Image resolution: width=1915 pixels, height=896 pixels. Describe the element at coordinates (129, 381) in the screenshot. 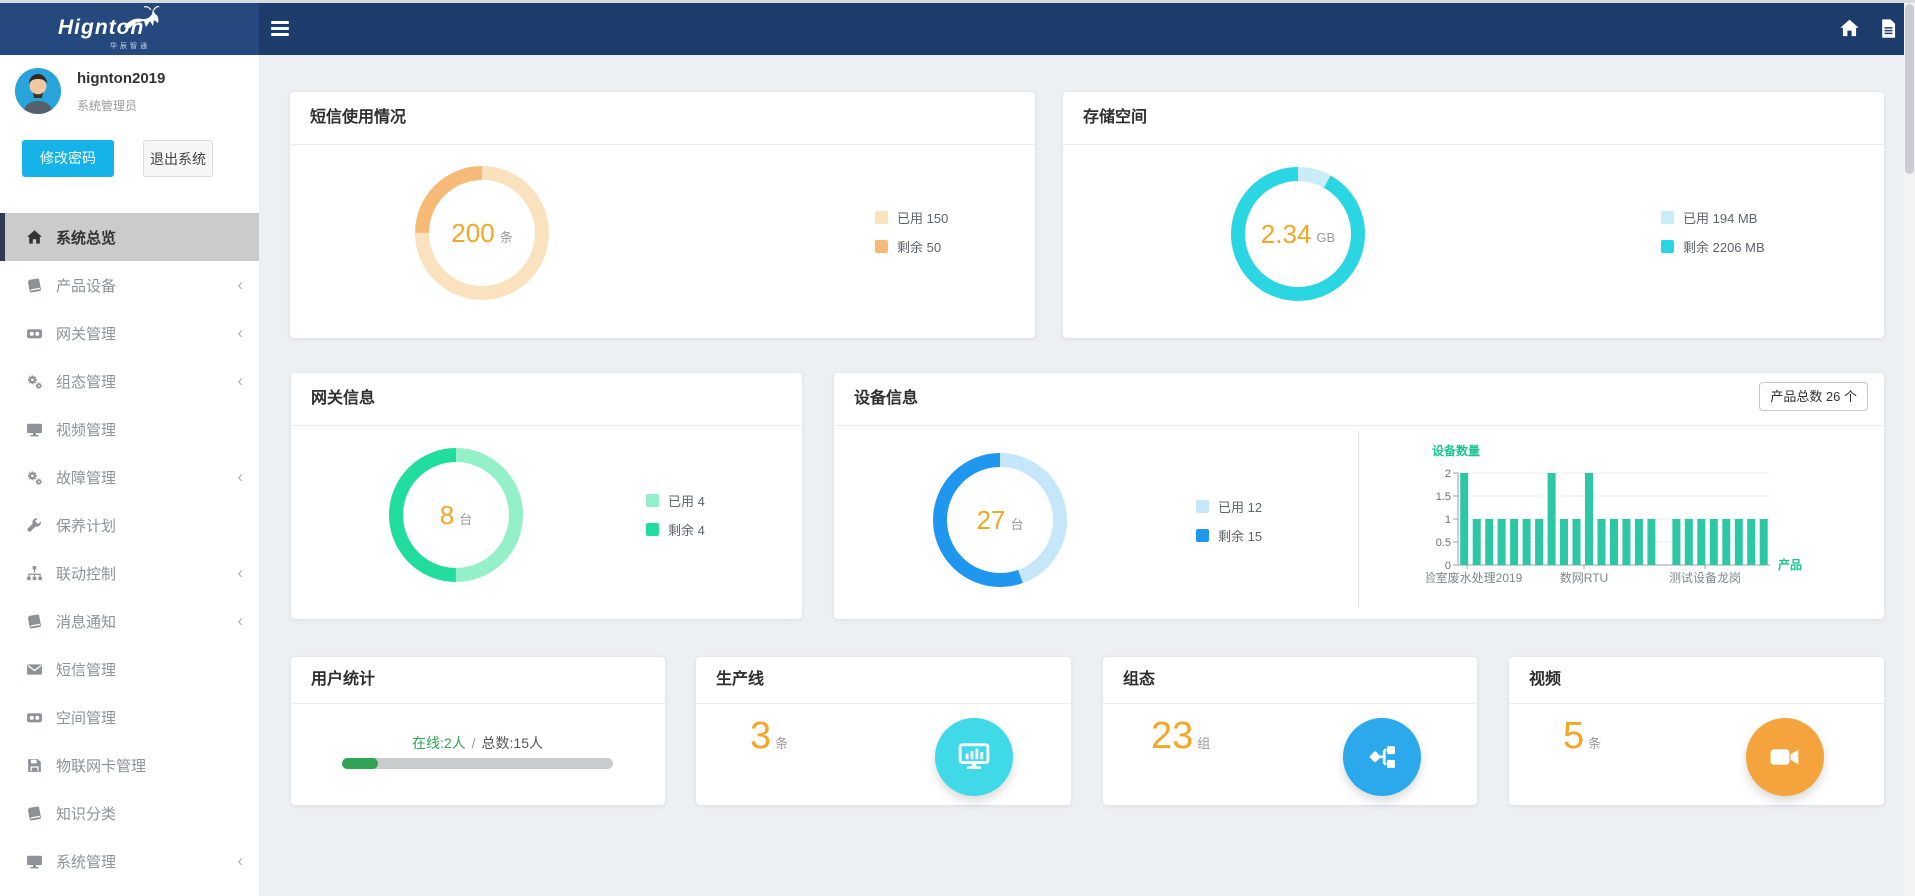

I see `sidebar-item-组态管理: 组态管理 ‹` at that location.